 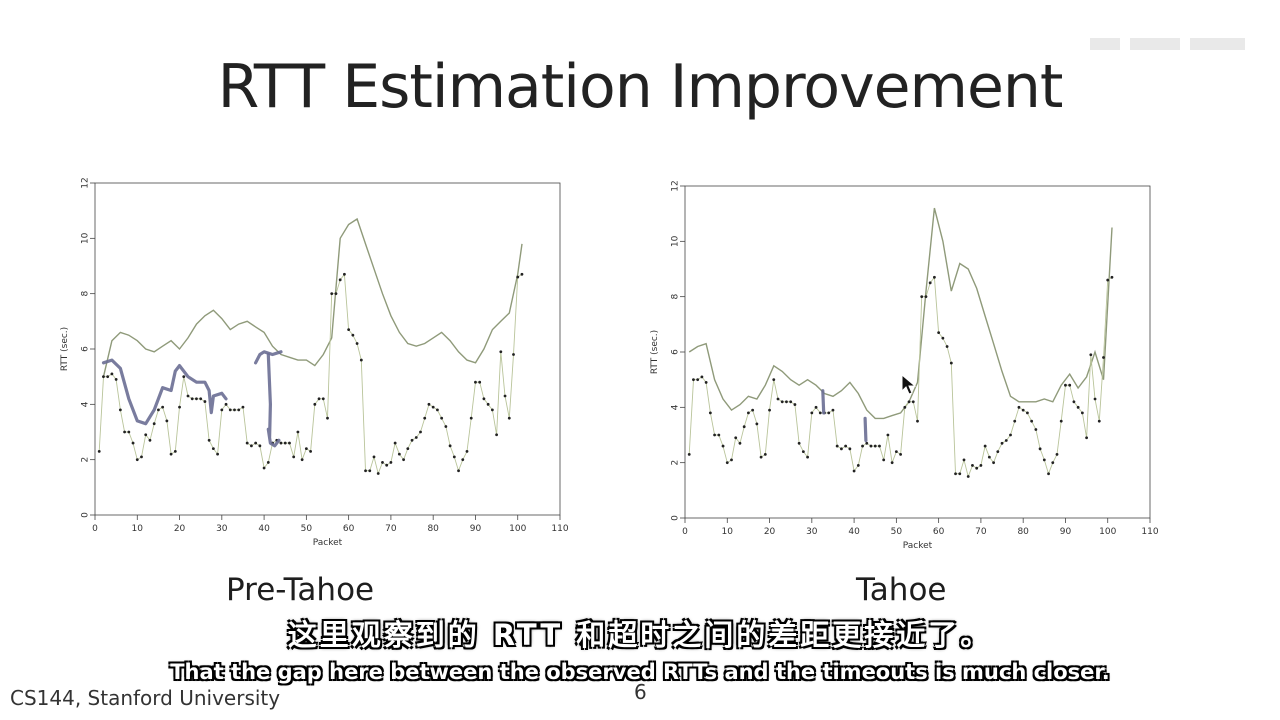 What do you see at coordinates (676, 241) in the screenshot?
I see `y-tick-label: 10` at bounding box center [676, 241].